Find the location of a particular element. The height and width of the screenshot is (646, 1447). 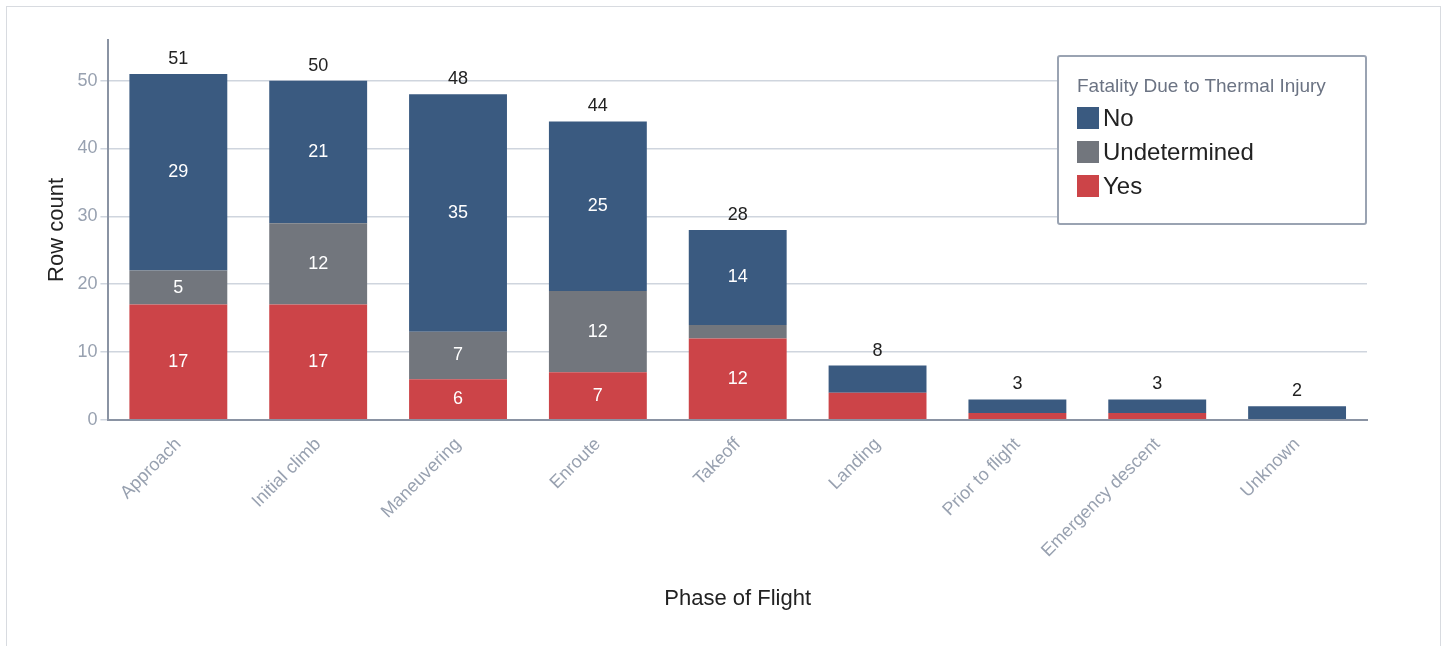

total-label: 8 is located at coordinates (877, 349).